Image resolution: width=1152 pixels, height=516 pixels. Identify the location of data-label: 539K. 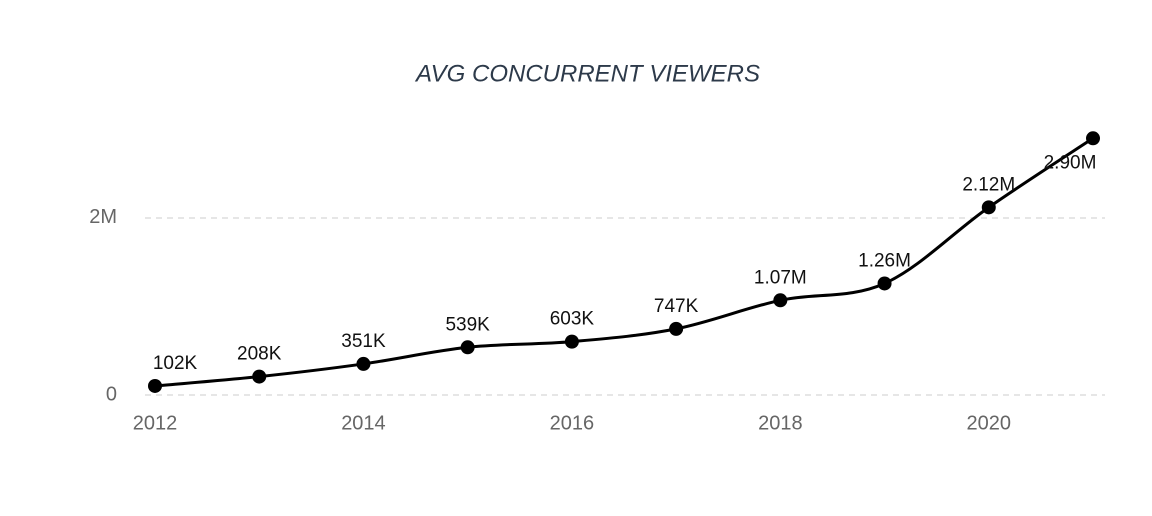
(467, 324).